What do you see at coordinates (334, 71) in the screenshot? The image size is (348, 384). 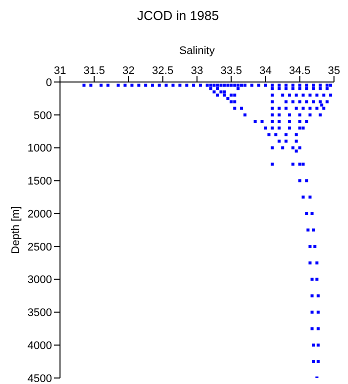 I see `x-tick-label: 35` at bounding box center [334, 71].